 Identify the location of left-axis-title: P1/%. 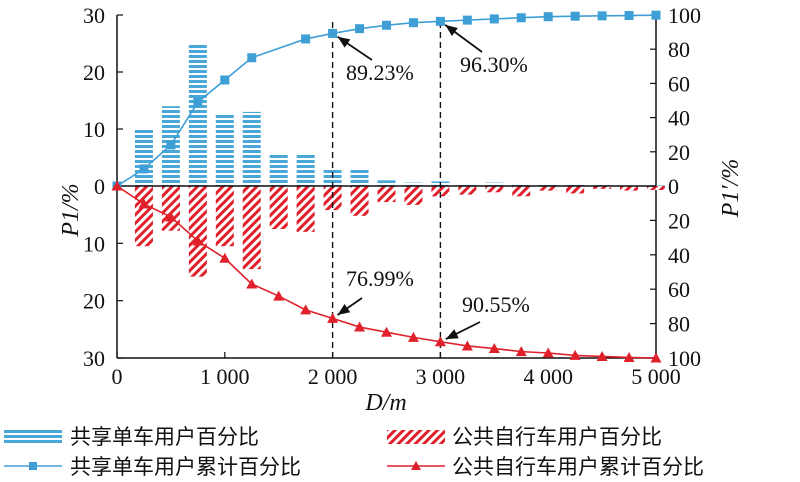
(71, 210).